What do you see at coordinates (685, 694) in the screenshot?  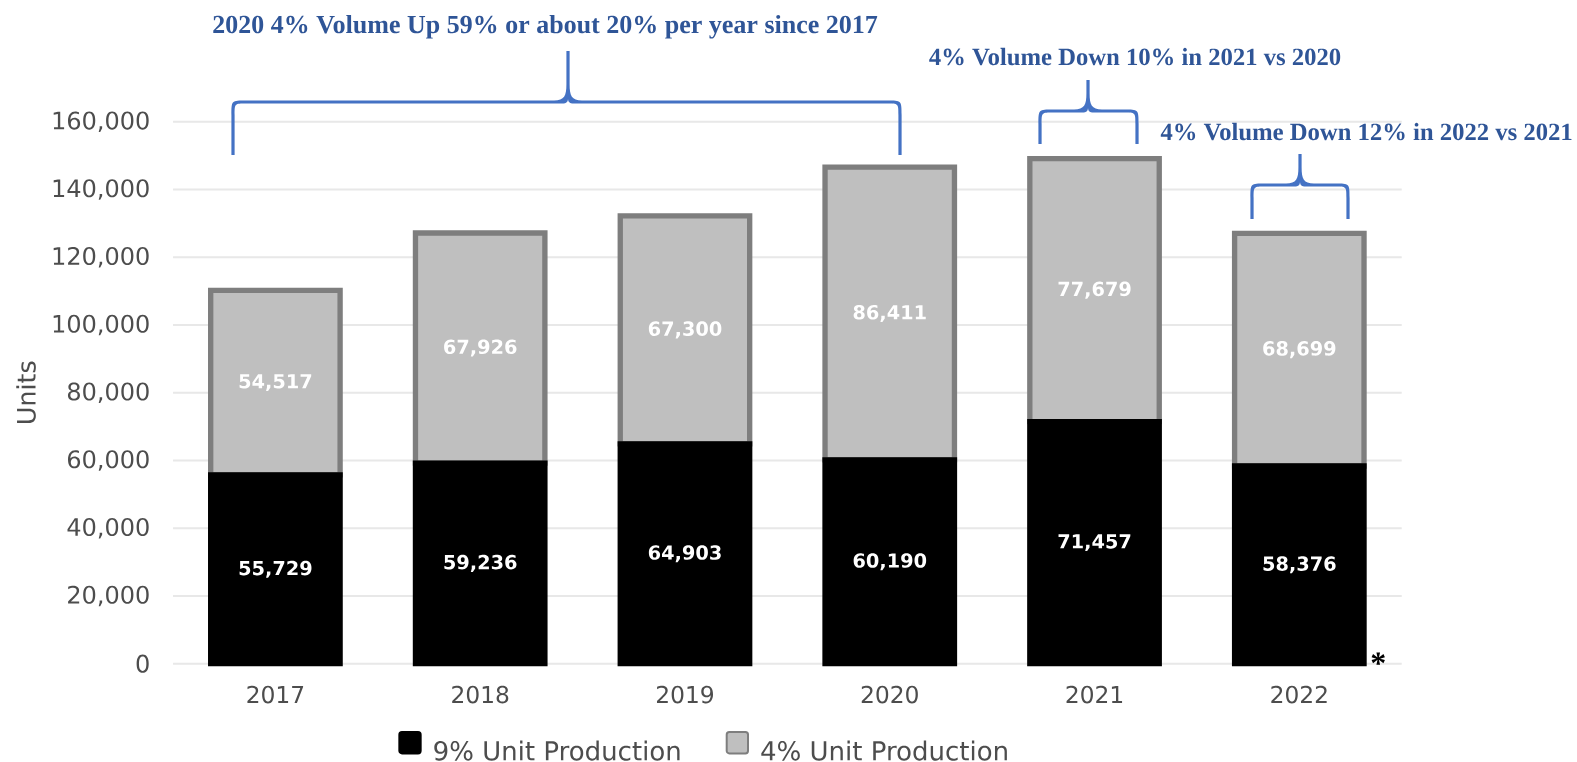 I see `x-tick-label: 2019` at bounding box center [685, 694].